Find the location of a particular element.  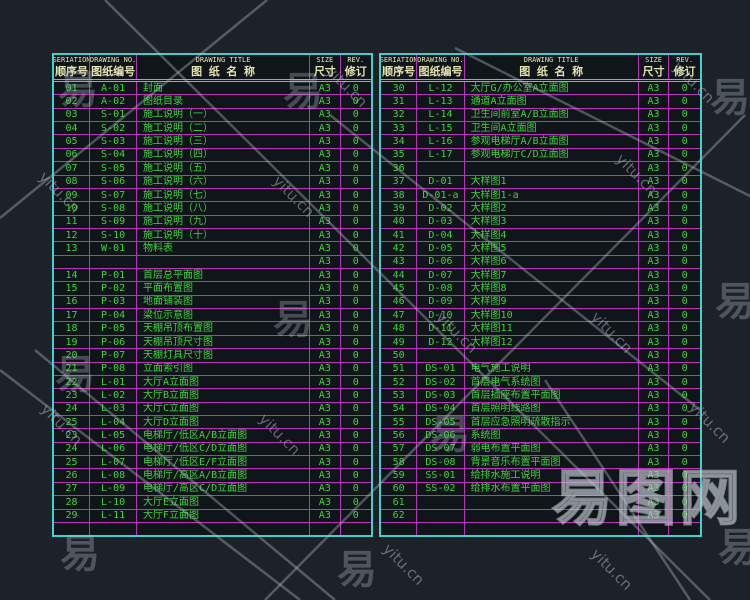

table-row: 44 D-07 大样图7 A3 0 is located at coordinates (540, 276).